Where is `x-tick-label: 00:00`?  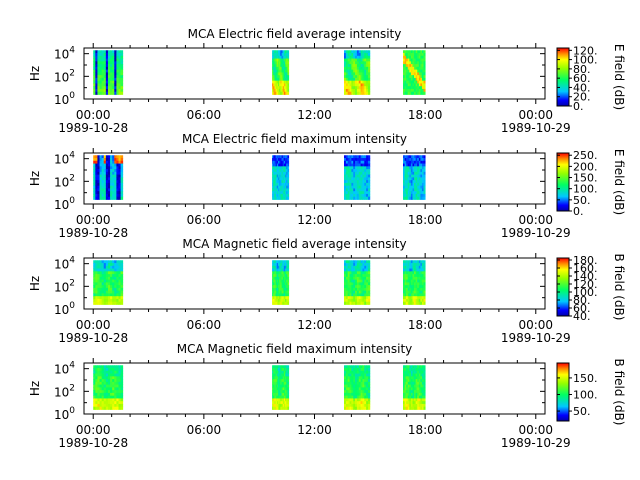
x-tick-label: 00:00 is located at coordinates (535, 430).